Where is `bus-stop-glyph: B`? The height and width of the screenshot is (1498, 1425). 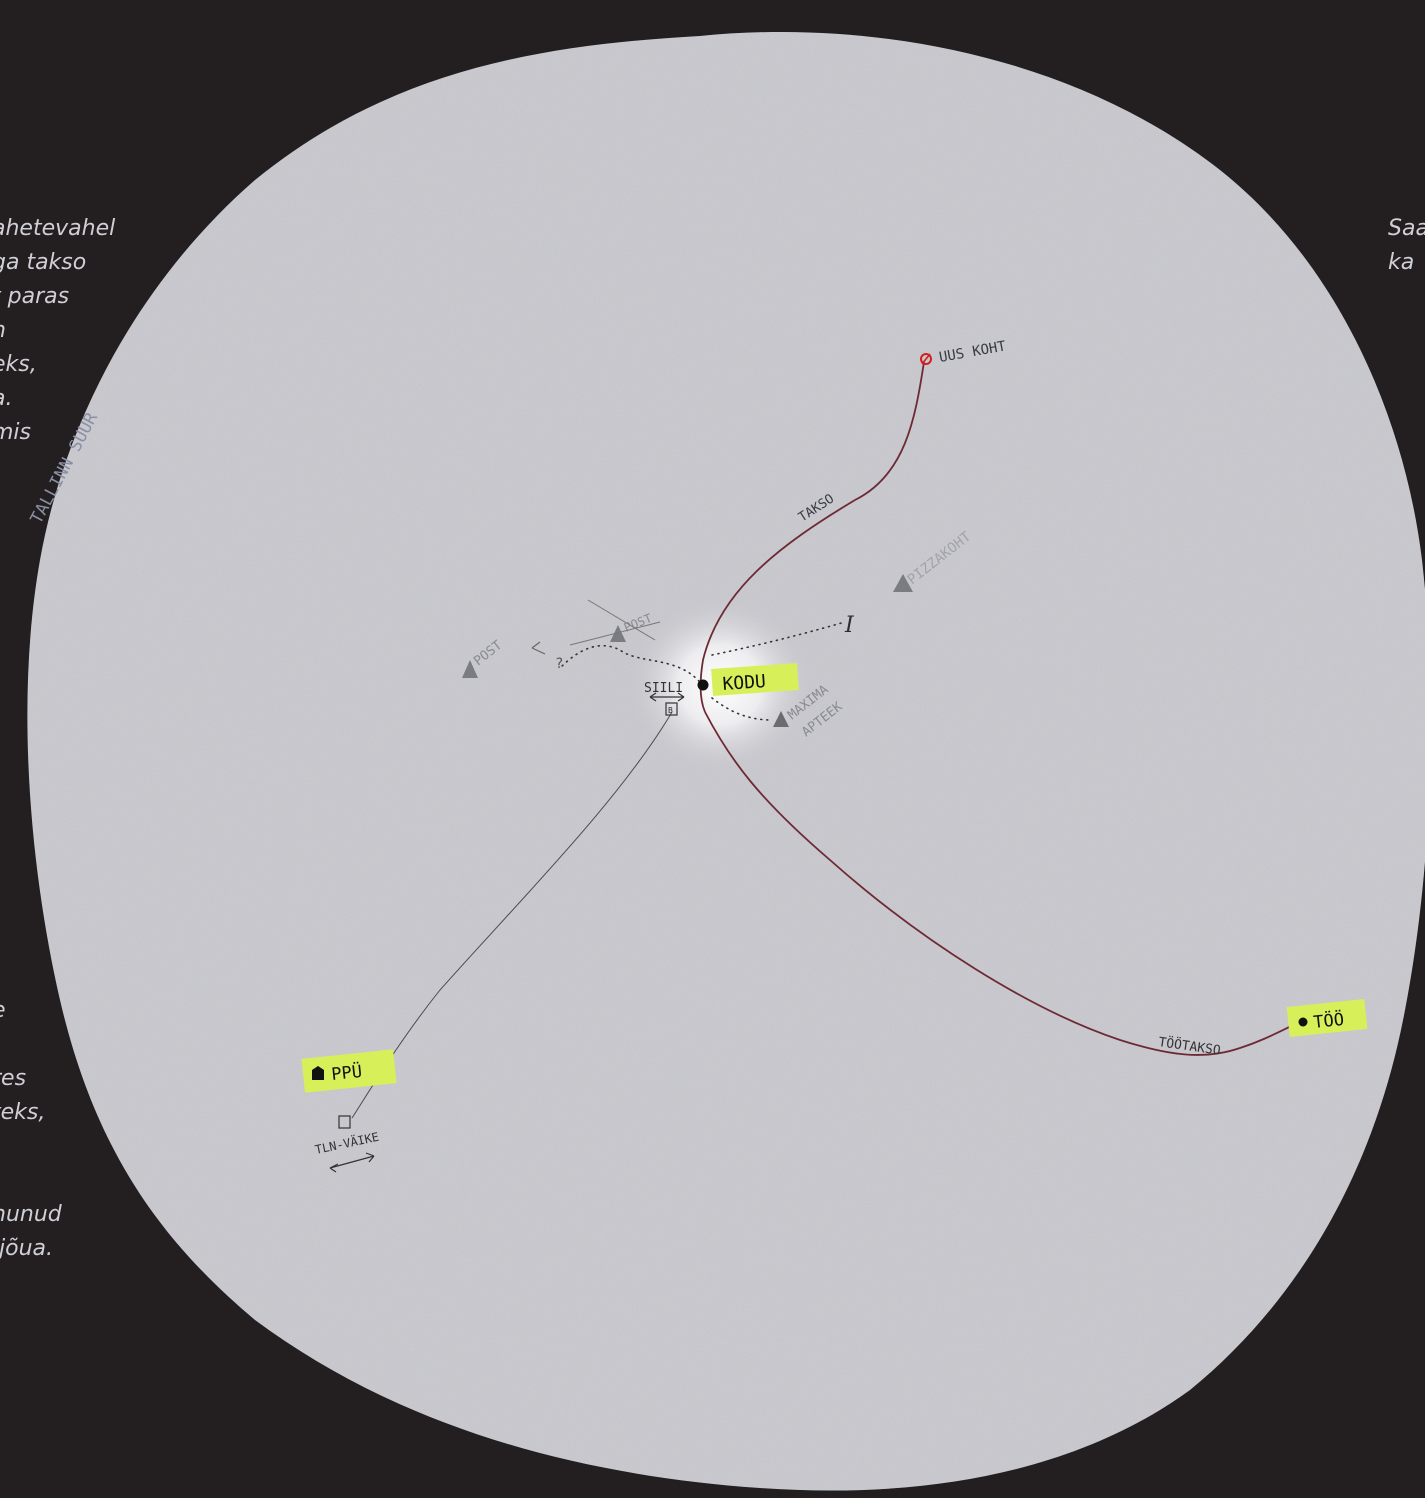 bus-stop-glyph: B is located at coordinates (670, 710).